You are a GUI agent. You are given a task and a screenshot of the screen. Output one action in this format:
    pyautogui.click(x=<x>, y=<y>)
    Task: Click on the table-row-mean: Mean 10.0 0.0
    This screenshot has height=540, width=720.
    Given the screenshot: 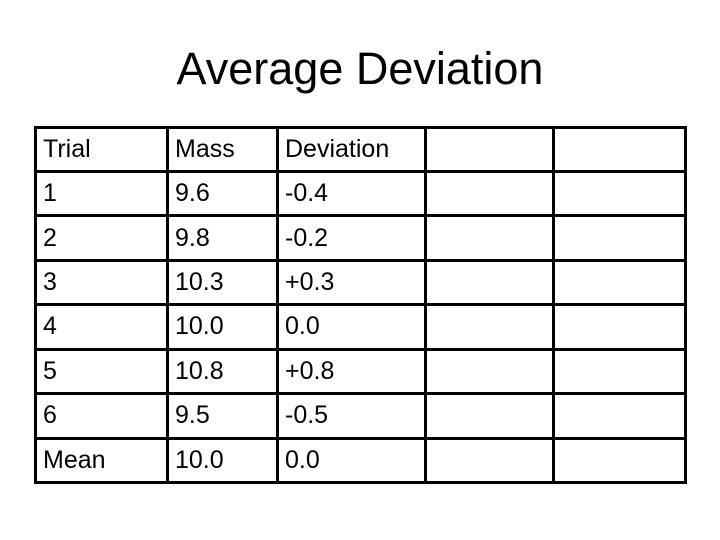 What is the action you would take?
    pyautogui.click(x=360, y=460)
    